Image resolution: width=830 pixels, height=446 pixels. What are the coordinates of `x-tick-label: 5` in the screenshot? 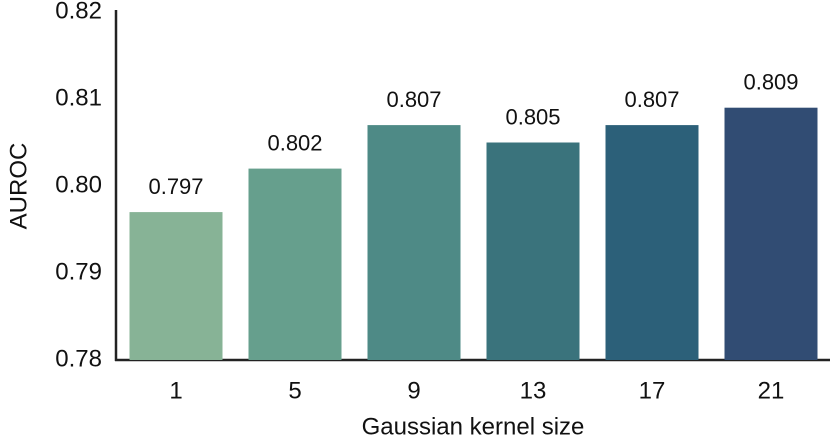 It's located at (294, 390).